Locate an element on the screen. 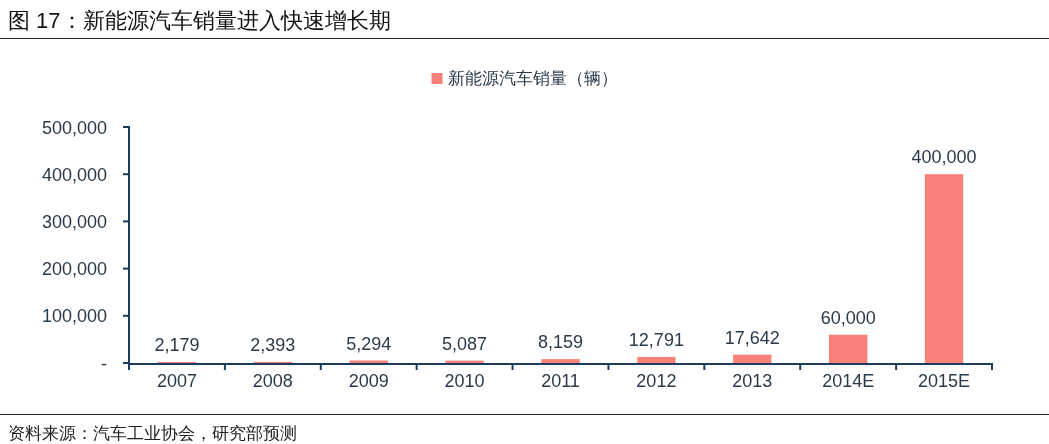  ytick: 400,000 is located at coordinates (74, 174).